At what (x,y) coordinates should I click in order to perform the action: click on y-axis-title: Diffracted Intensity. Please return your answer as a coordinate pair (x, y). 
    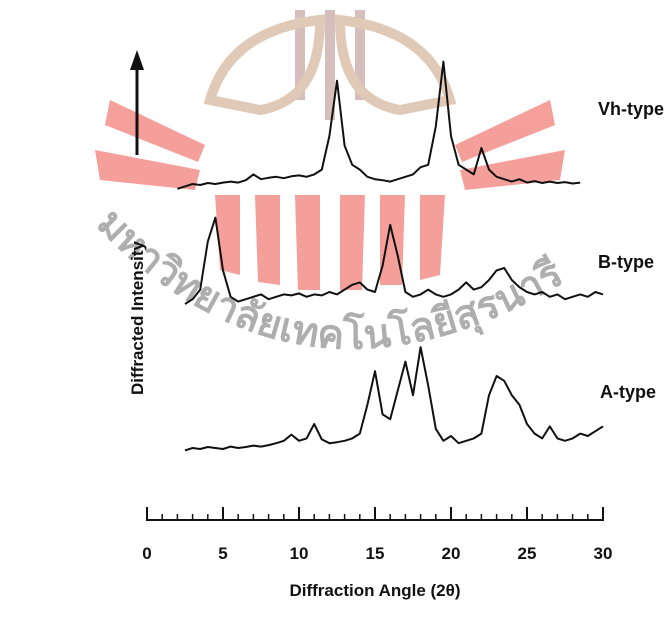
    Looking at the image, I should click on (137, 317).